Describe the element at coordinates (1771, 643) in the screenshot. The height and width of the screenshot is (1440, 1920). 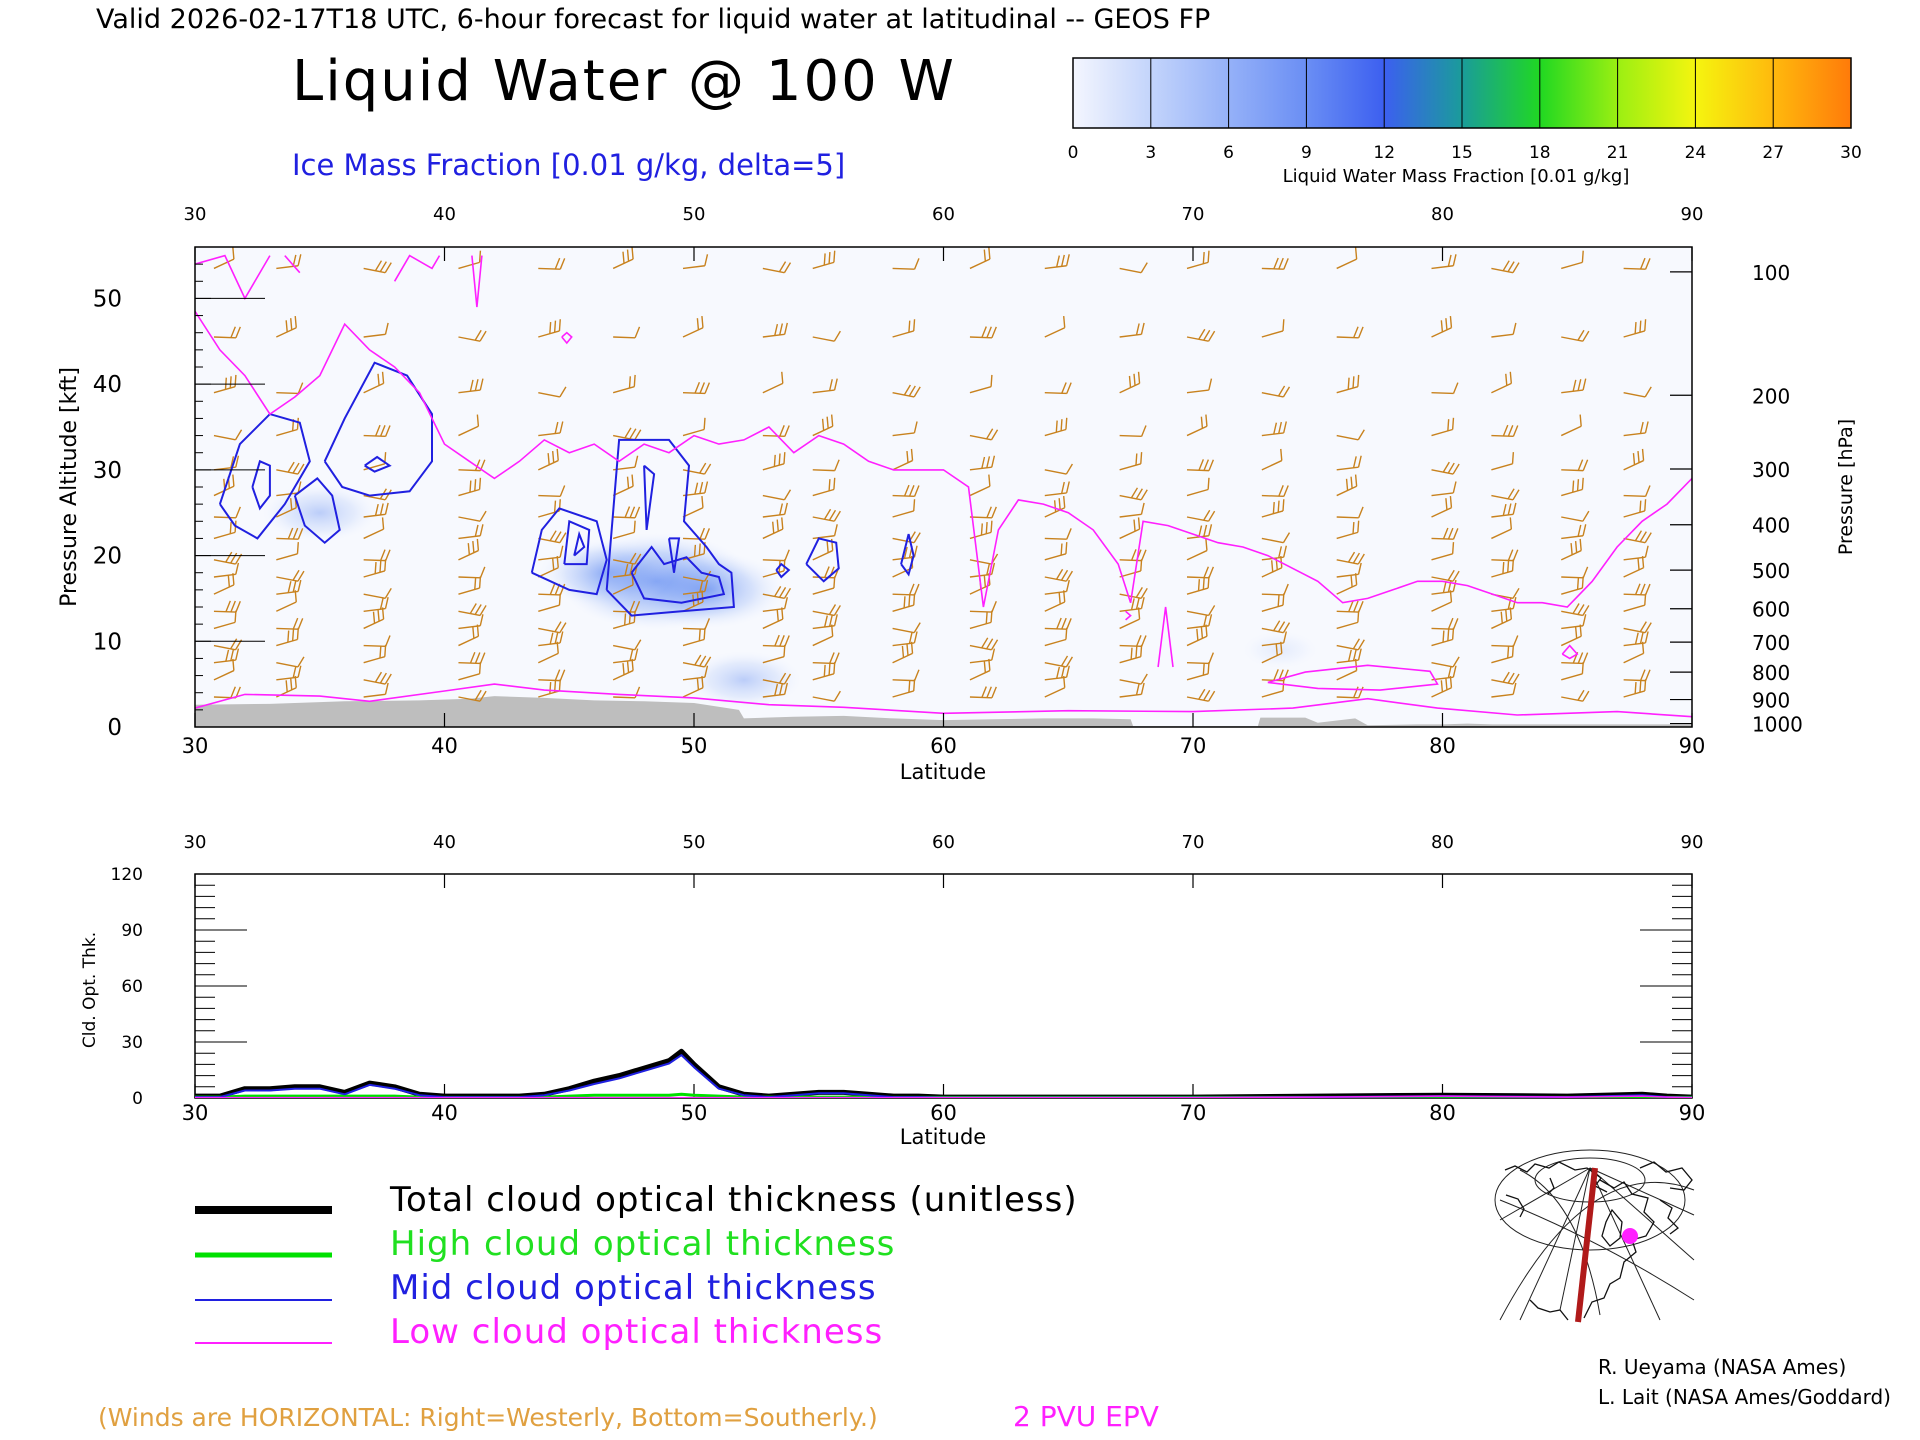
I see `pressure-tick-label: 700` at that location.